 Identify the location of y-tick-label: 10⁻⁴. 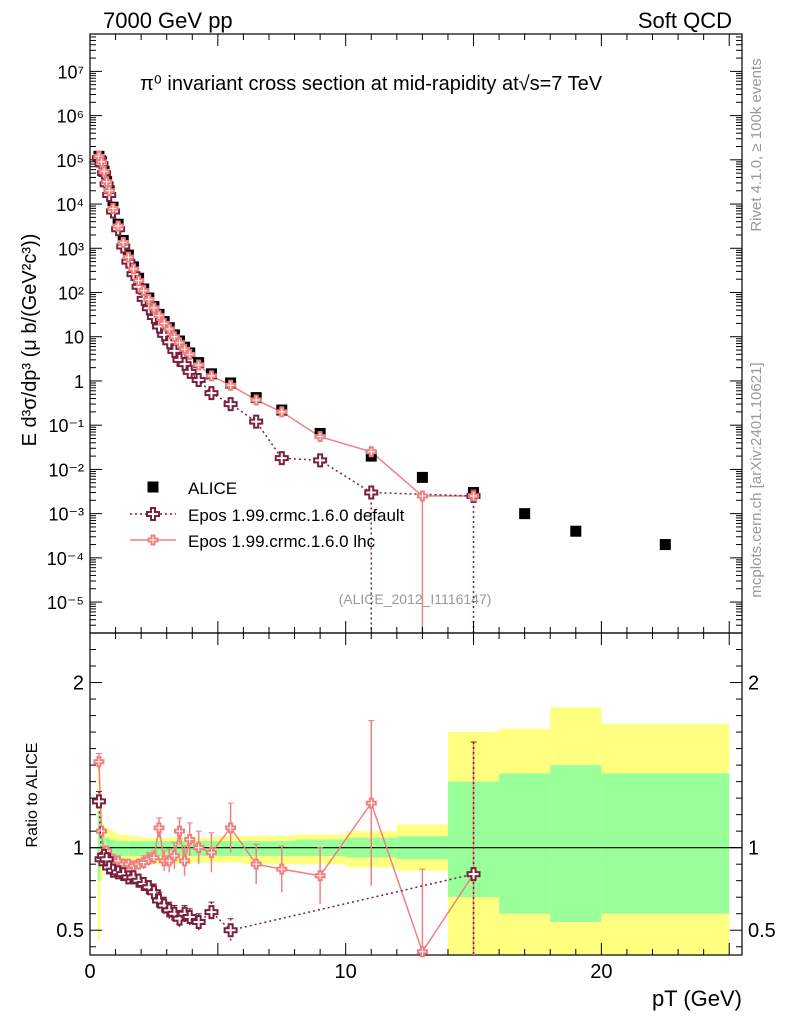
(65, 559).